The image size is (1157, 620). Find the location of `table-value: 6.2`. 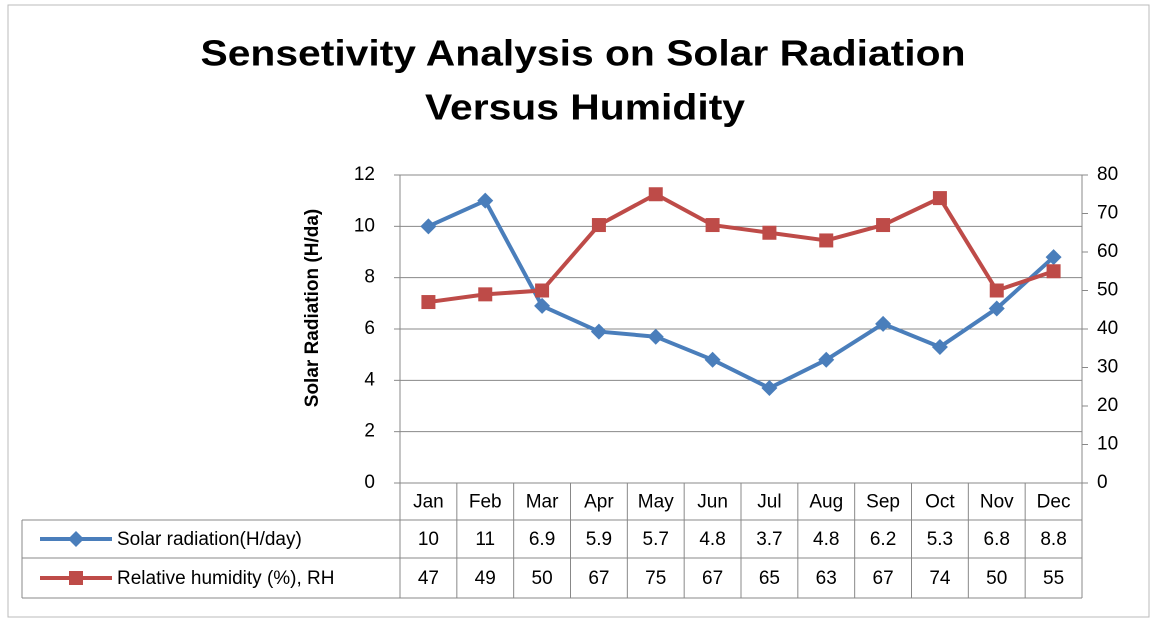

table-value: 6.2 is located at coordinates (883, 539).